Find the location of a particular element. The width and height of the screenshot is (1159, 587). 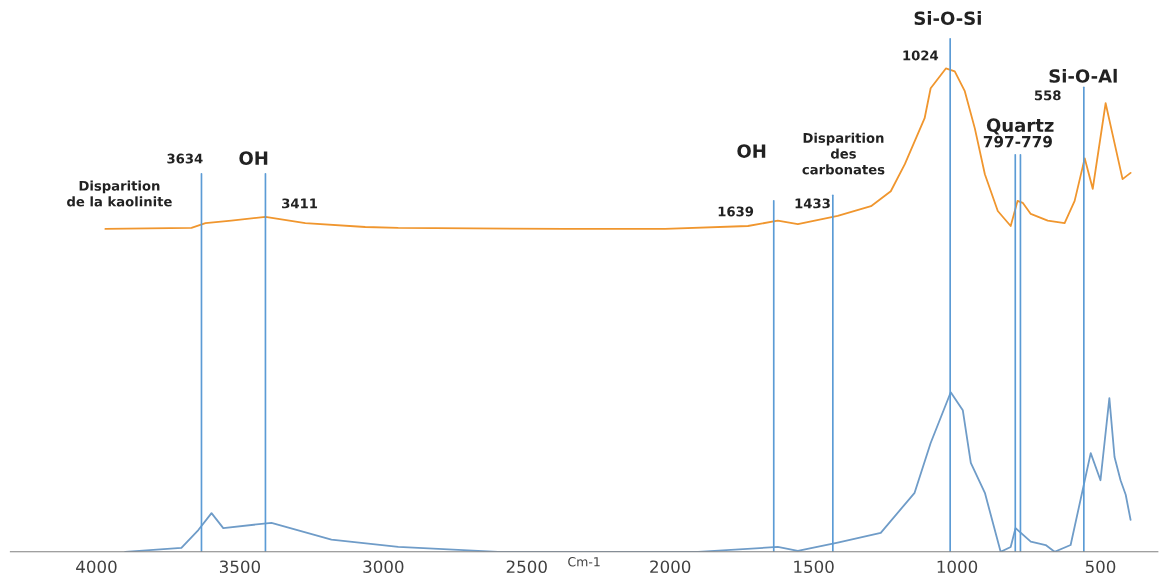

annotation: 3411 is located at coordinates (300, 203).